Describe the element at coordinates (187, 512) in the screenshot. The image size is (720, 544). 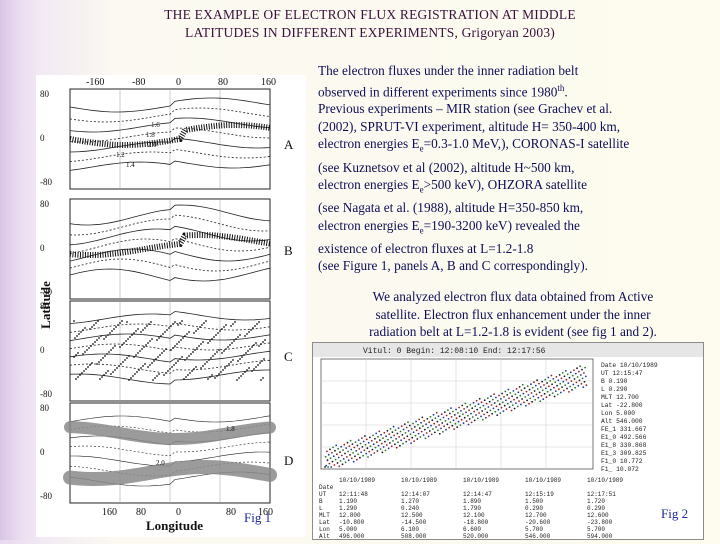
I see `figure-1-bottom-ticks: 160 80 0 80 160` at that location.